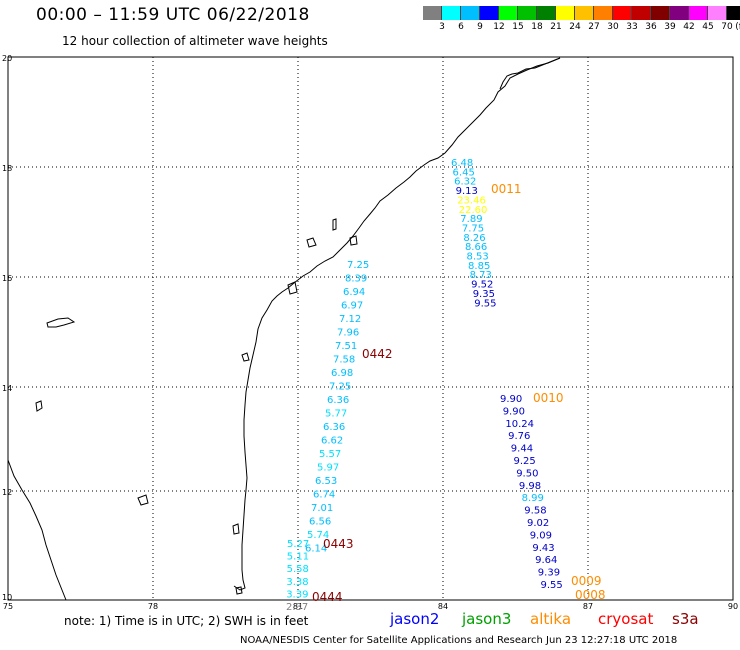 The image size is (740, 650). What do you see at coordinates (330, 454) in the screenshot?
I see `wave-height-value: 5.57` at bounding box center [330, 454].